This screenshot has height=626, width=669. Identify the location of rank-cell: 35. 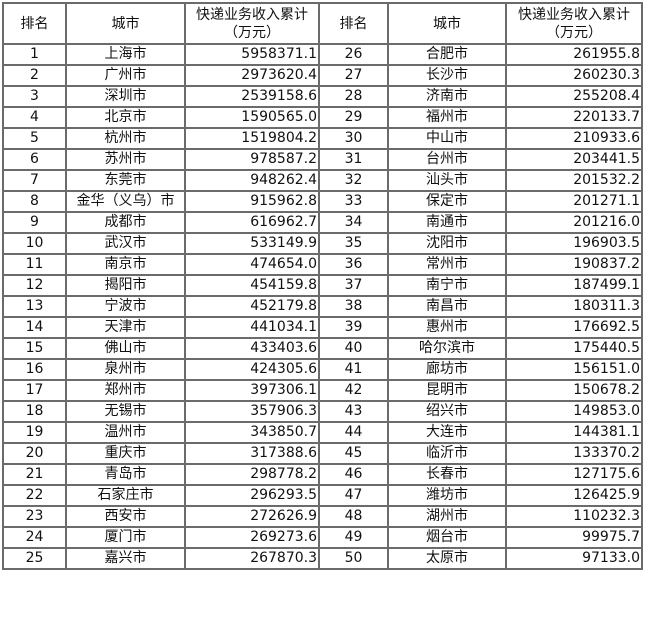
(353, 243).